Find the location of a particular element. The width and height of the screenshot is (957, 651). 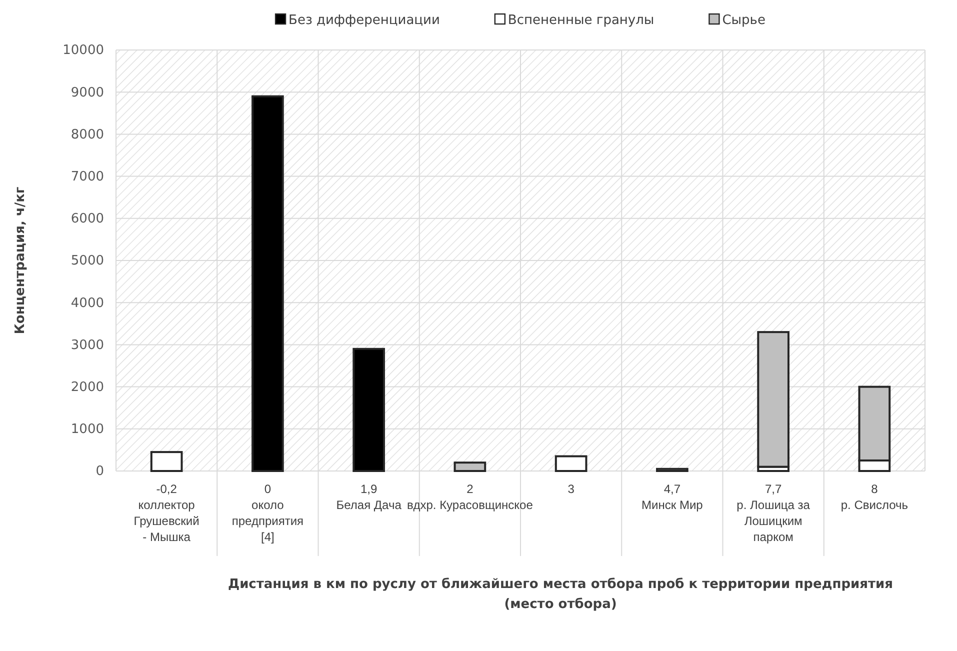

x-tick-label: 3 is located at coordinates (571, 489).